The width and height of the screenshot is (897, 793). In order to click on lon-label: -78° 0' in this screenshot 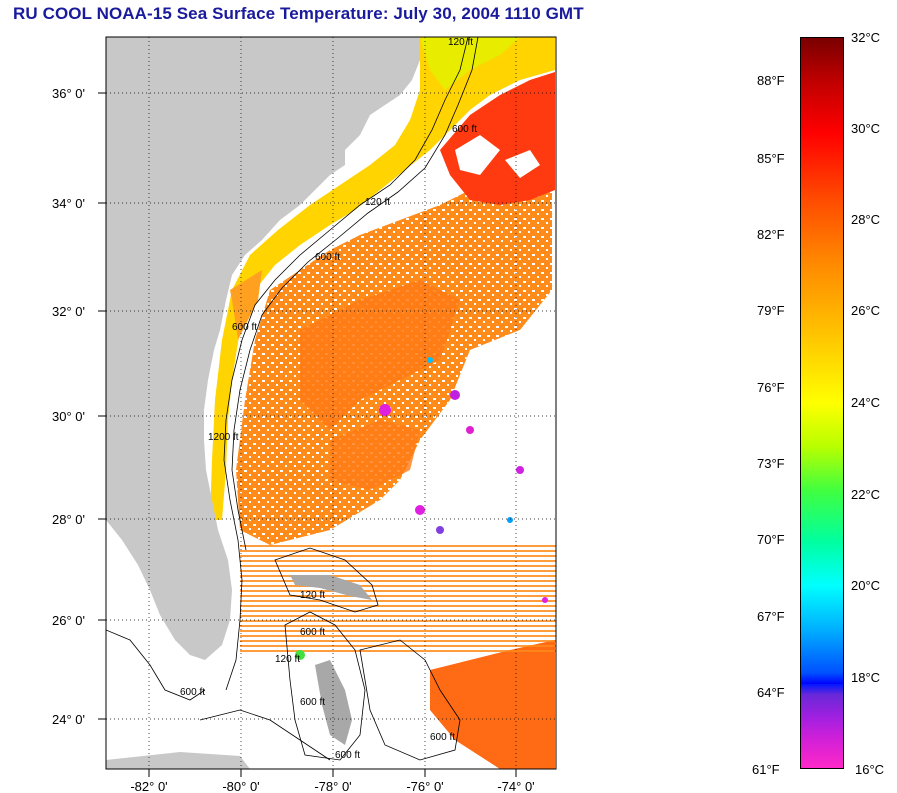, I will do `click(332, 786)`.